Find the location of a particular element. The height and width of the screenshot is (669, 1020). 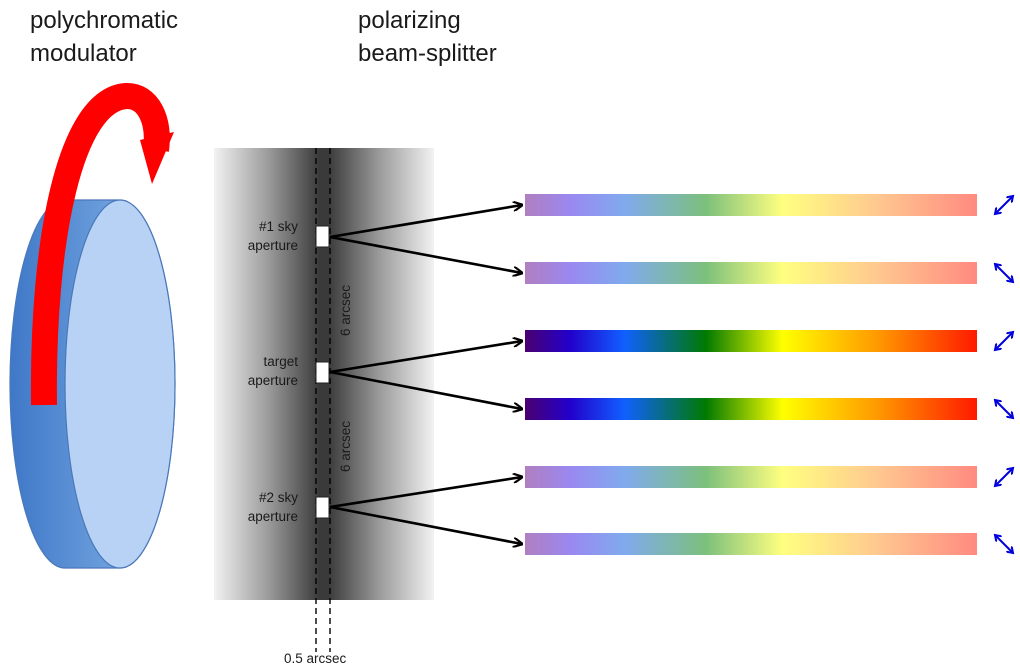

aperture-label-1: #1 sky aperture is located at coordinates (263, 236).